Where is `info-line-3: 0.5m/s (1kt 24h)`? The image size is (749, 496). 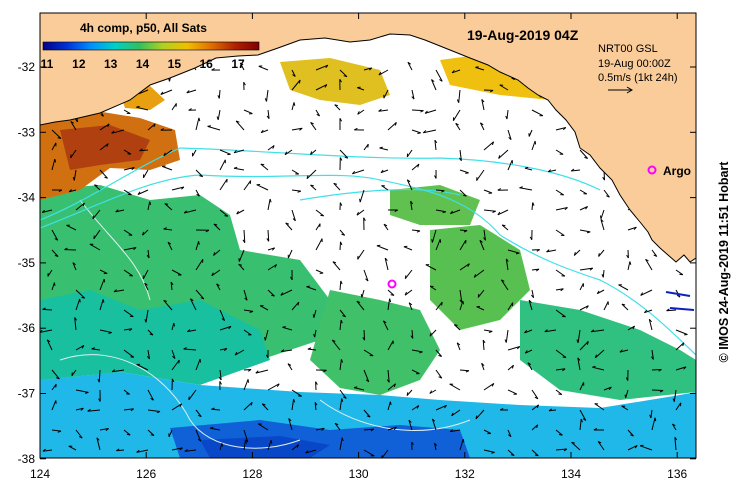
info-line-3: 0.5m/s (1kt 24h) is located at coordinates (637, 78).